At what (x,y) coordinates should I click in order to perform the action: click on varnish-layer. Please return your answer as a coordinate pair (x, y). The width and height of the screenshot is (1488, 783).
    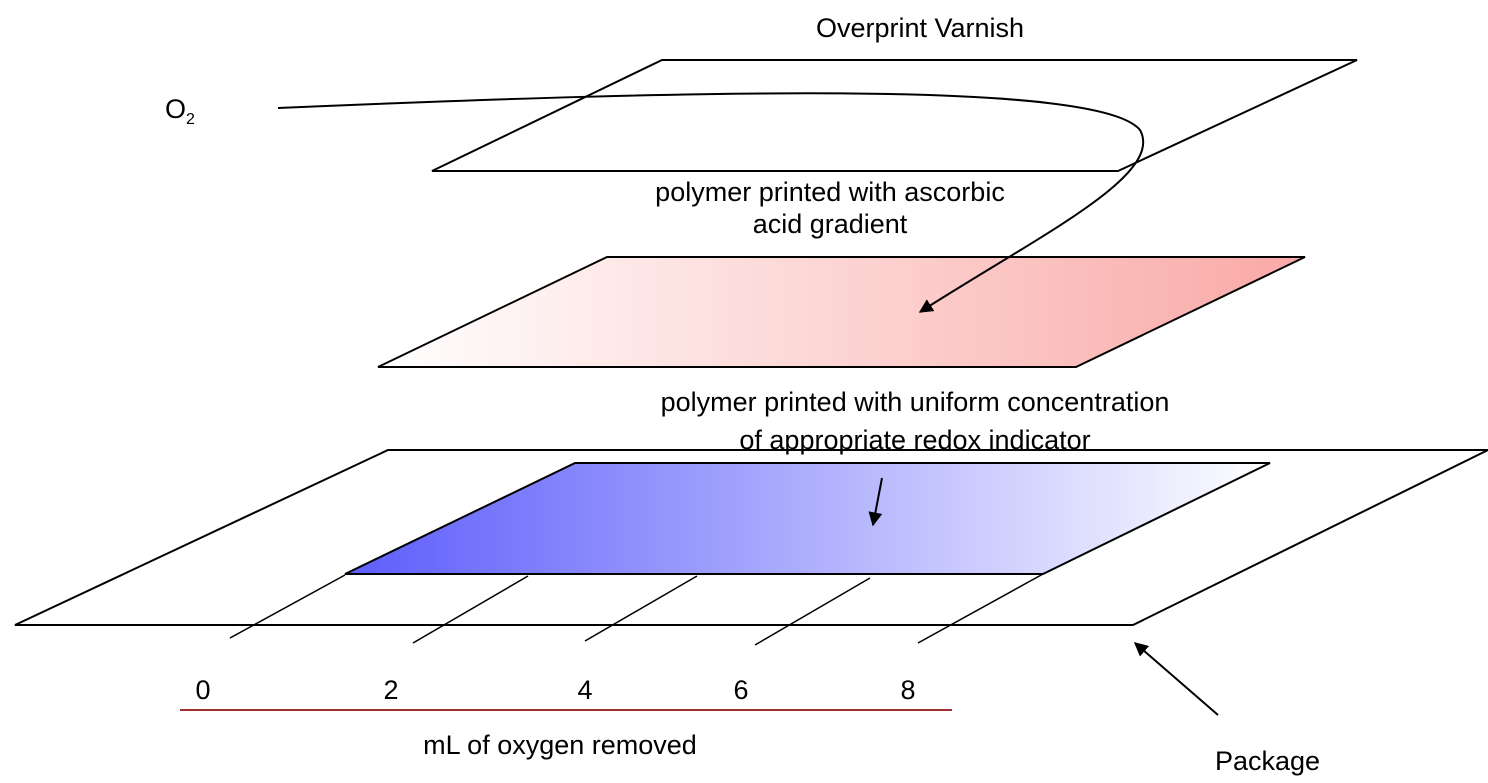
    Looking at the image, I should click on (894, 115).